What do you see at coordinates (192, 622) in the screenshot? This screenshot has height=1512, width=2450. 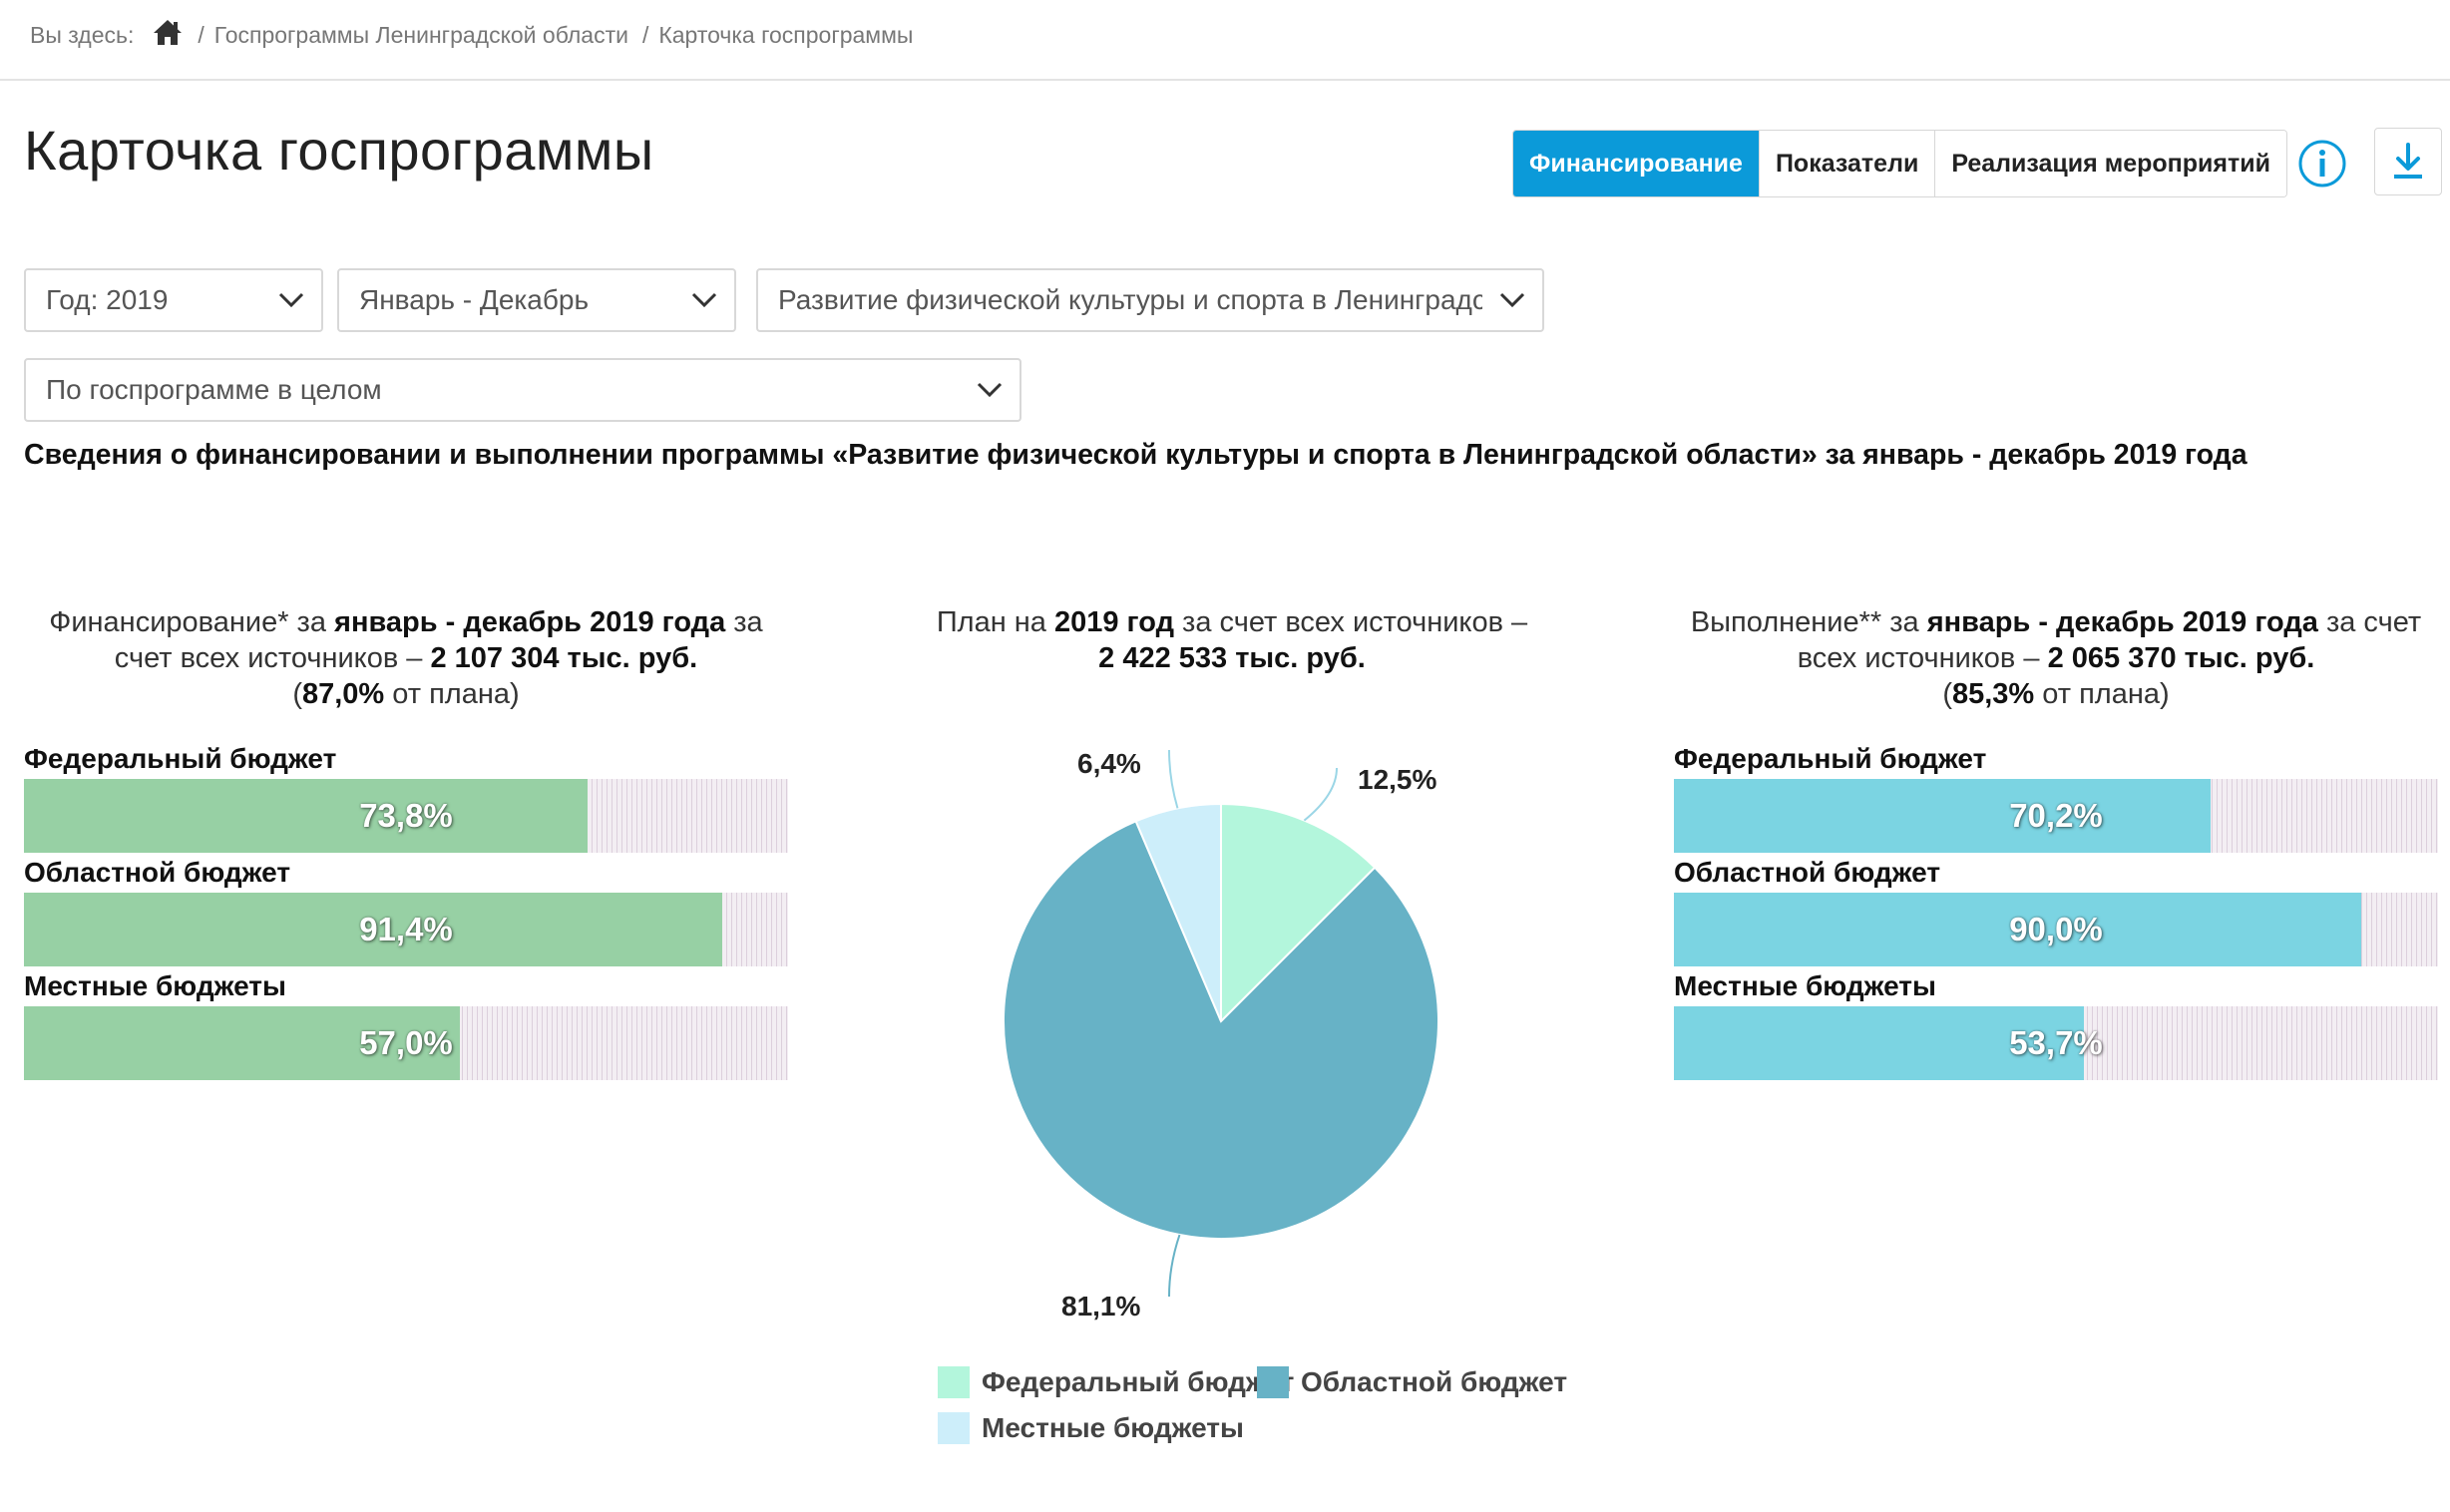 I see `financing-head-l1a: Финансирование* за` at bounding box center [192, 622].